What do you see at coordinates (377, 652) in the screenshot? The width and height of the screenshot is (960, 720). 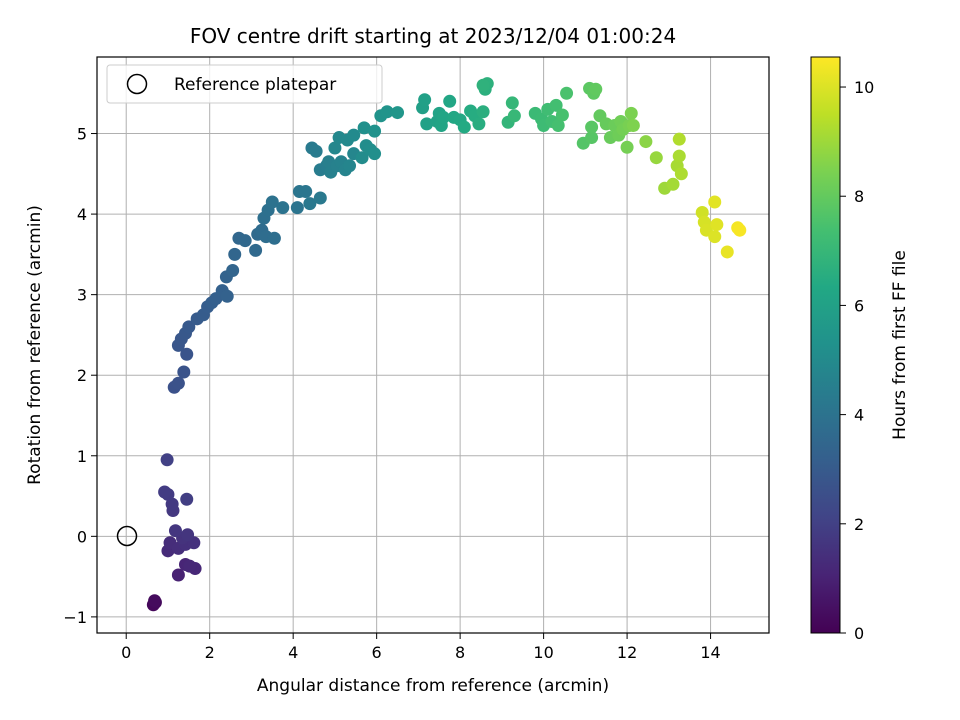 I see `x-tick-label: 6` at bounding box center [377, 652].